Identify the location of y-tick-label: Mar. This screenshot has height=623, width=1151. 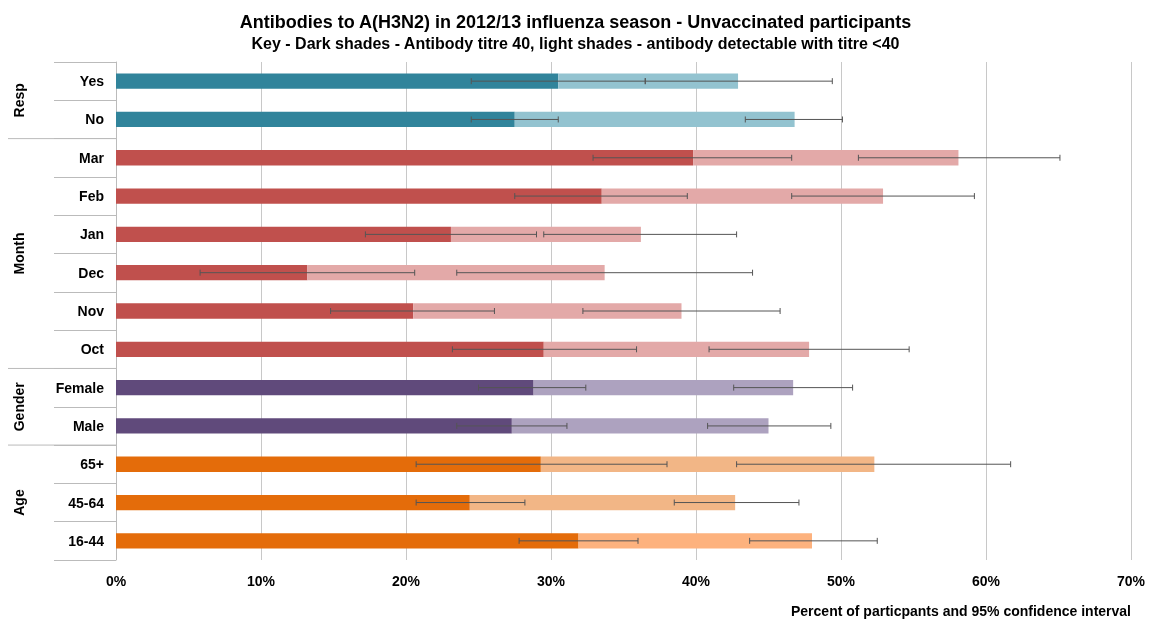
(92, 157).